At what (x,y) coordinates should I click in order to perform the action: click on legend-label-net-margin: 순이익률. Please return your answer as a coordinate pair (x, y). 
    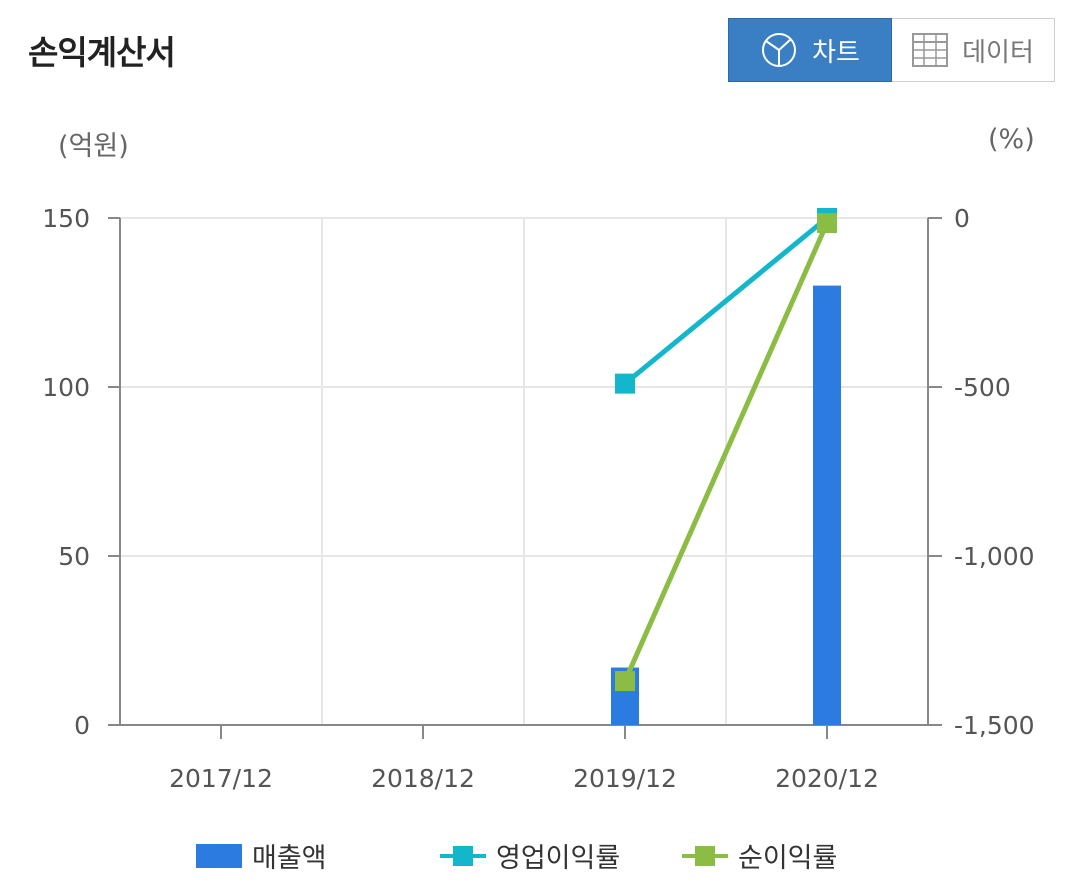
    Looking at the image, I should click on (788, 858).